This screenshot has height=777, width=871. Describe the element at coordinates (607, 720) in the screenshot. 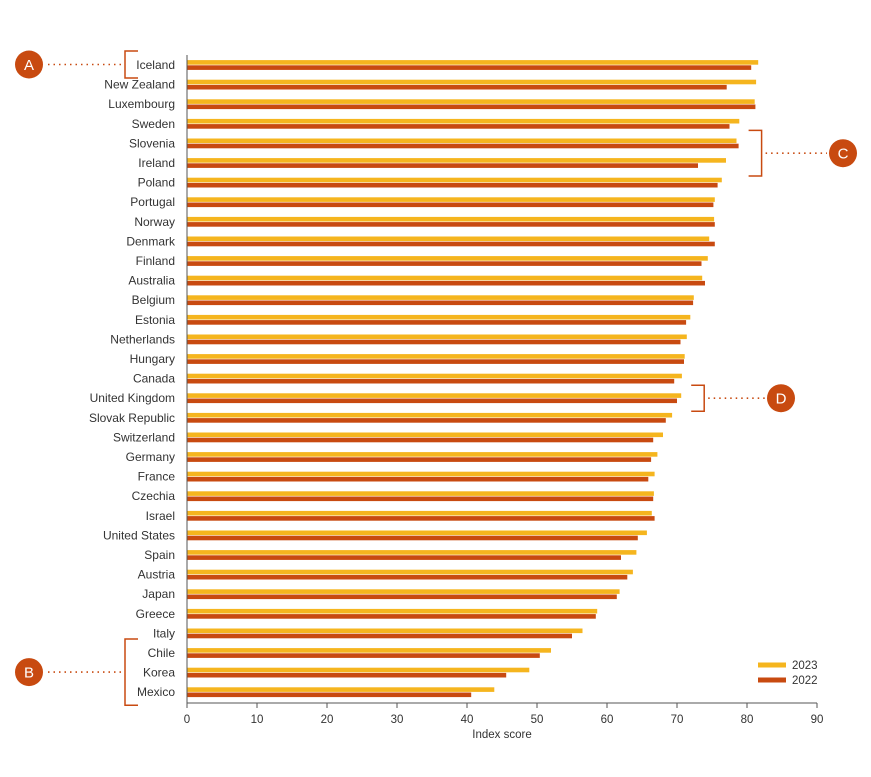

I see `x-tick-label: 60` at that location.